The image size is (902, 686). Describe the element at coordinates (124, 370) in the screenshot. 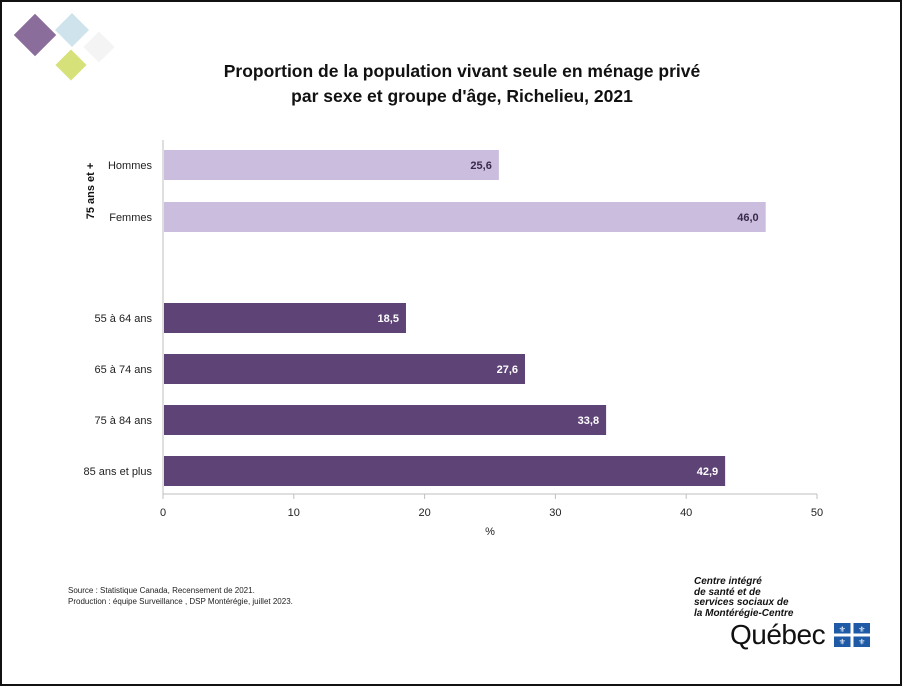

I see `category-label: 65 à 74 ans` at that location.